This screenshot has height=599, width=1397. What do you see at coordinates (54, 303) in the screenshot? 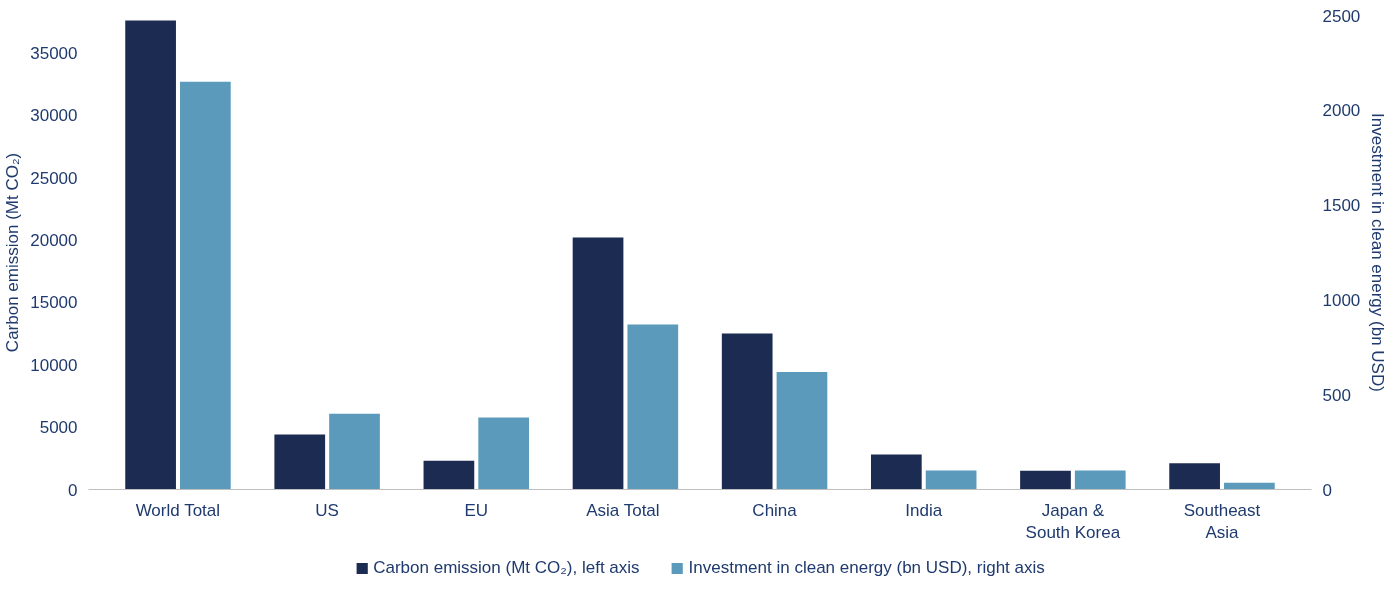
I see `y-tick-label: 15000` at bounding box center [54, 303].